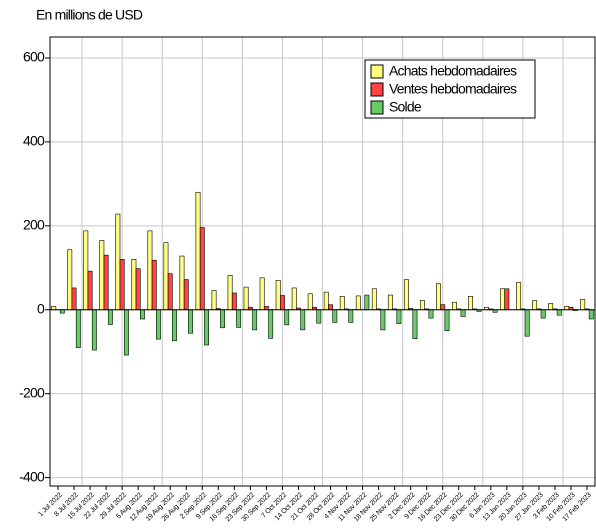 This screenshot has width=596, height=532. What do you see at coordinates (32, 476) in the screenshot?
I see `y-tick-label: -400` at bounding box center [32, 476].